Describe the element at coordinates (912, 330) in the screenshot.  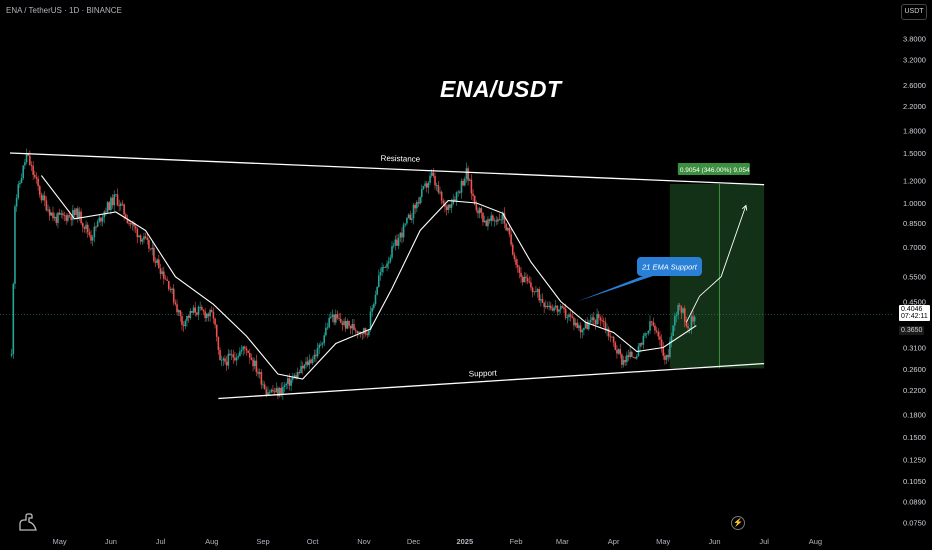
I see `stop-price-tag: 0.3650` at that location.